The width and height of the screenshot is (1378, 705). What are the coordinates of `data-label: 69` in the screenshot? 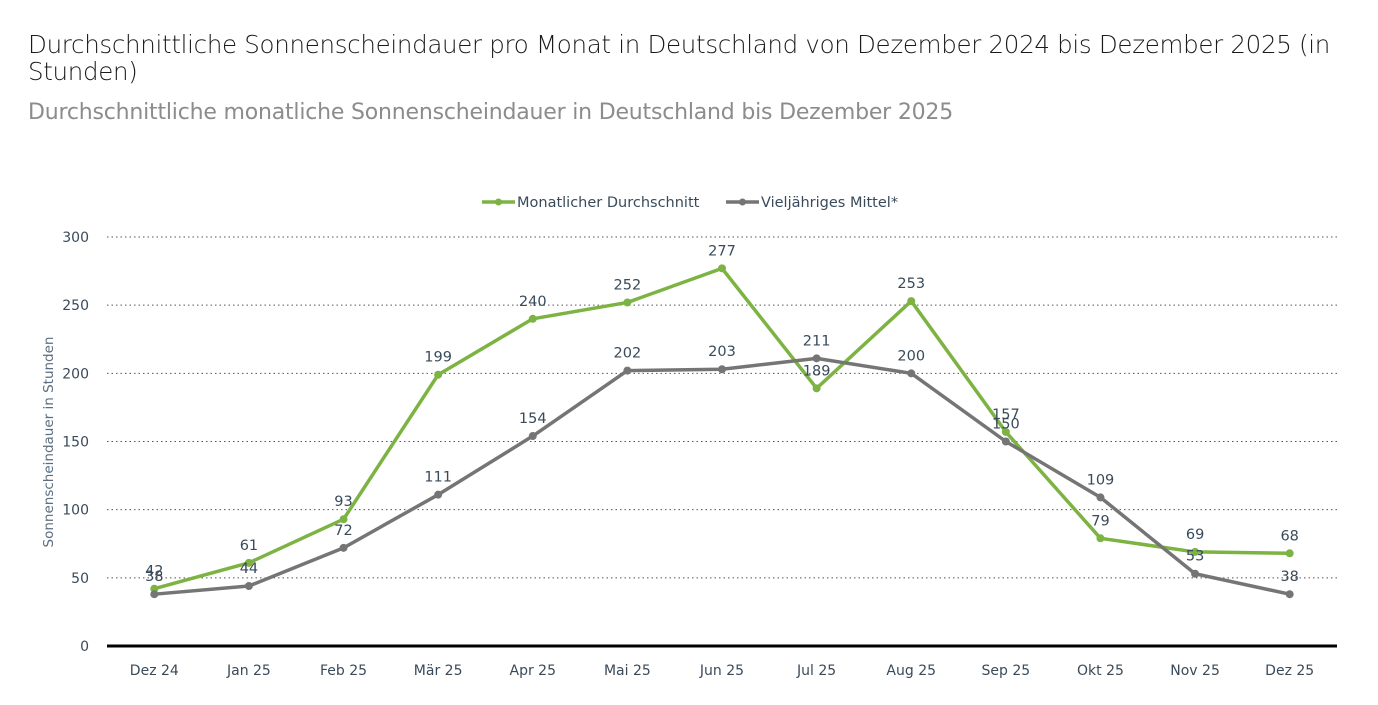 It's located at (1195, 535).